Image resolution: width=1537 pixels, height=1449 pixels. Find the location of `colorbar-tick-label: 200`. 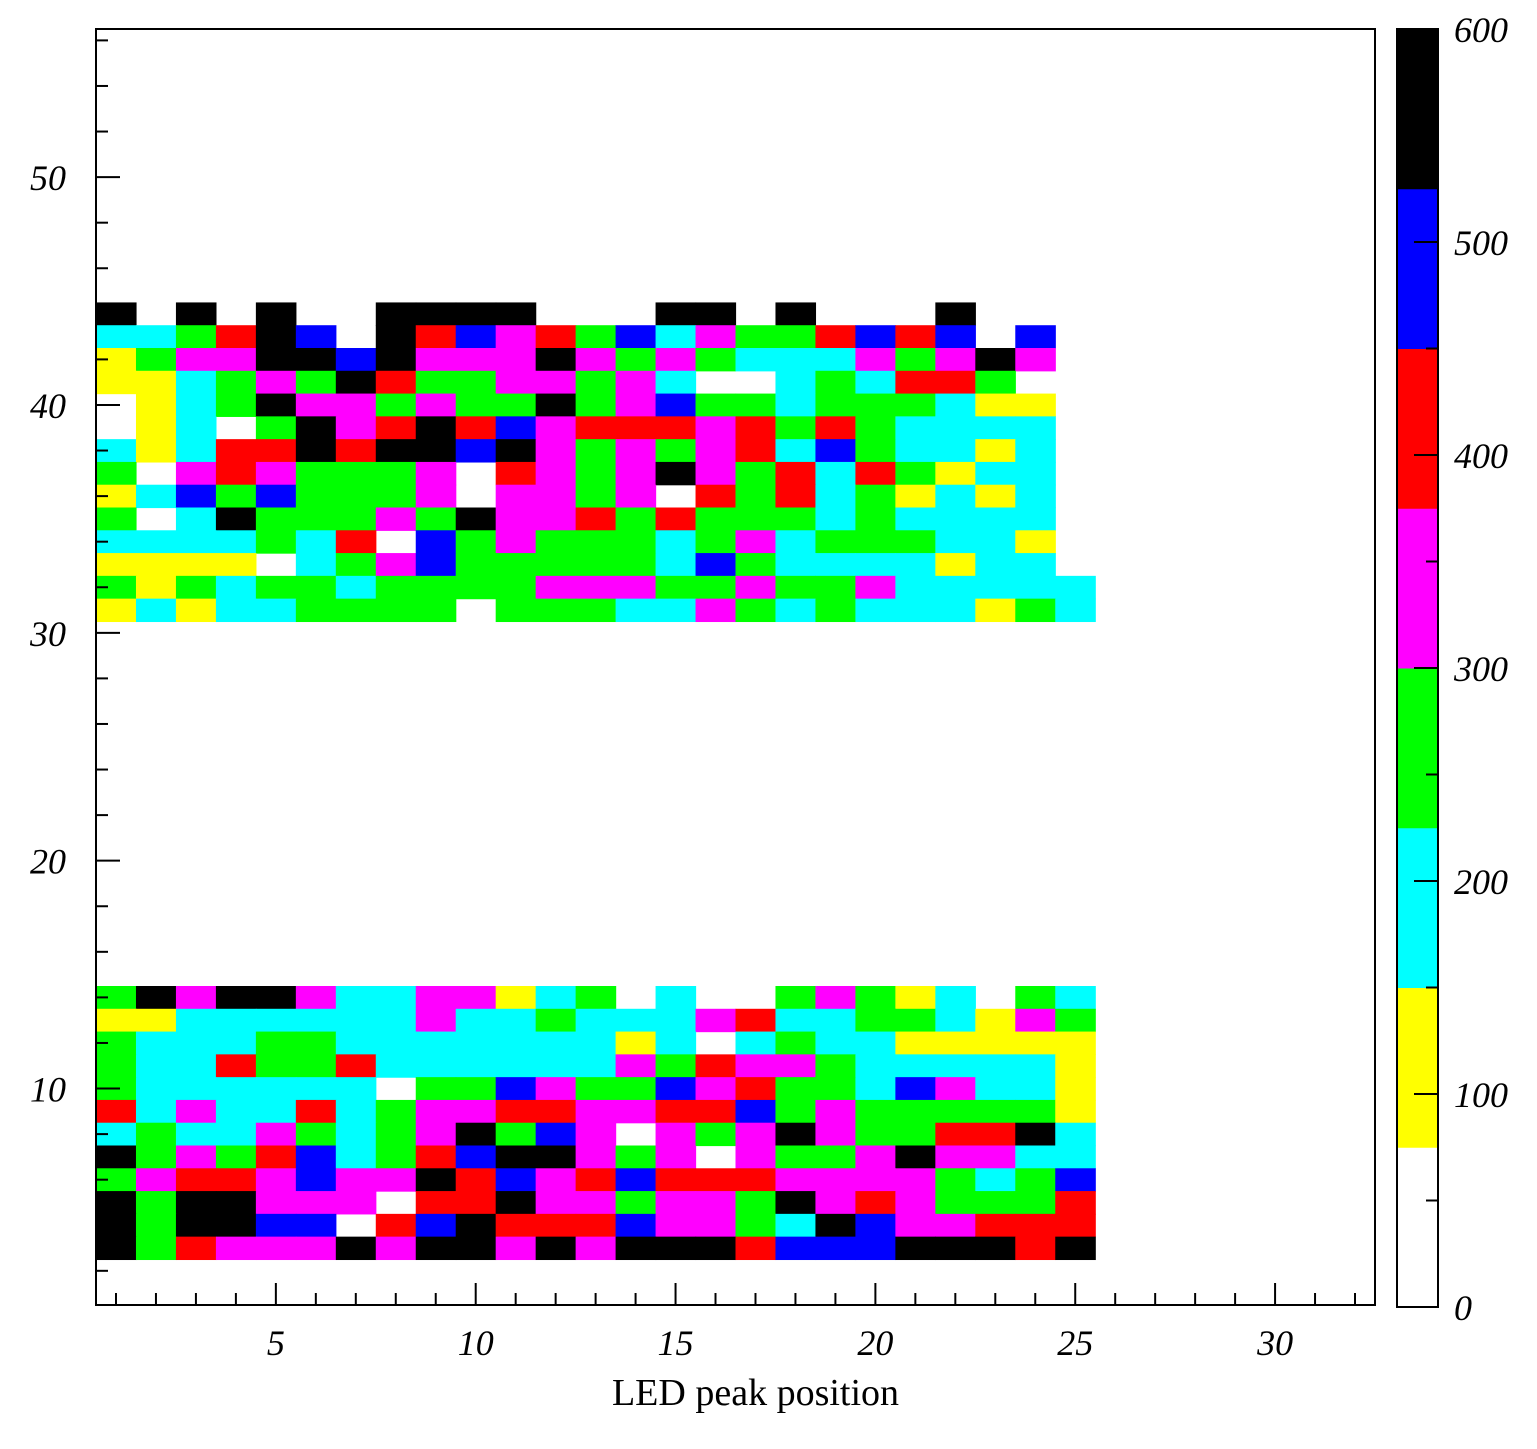

colorbar-tick-label: 200 is located at coordinates (1481, 882).